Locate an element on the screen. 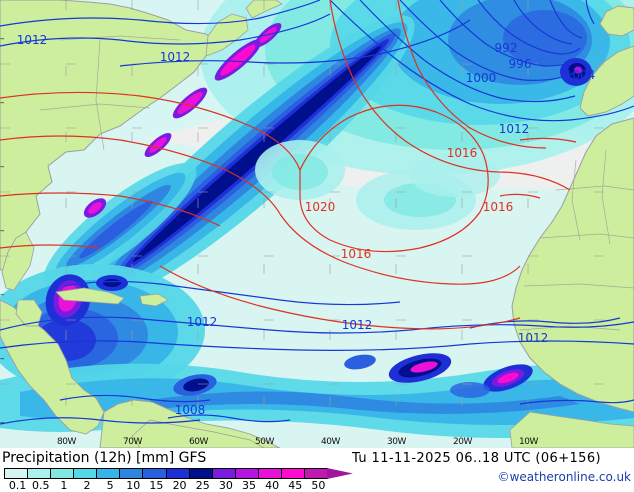 The width and height of the screenshot is (634, 492). colorbar-tick-2: 2 is located at coordinates (87, 485).